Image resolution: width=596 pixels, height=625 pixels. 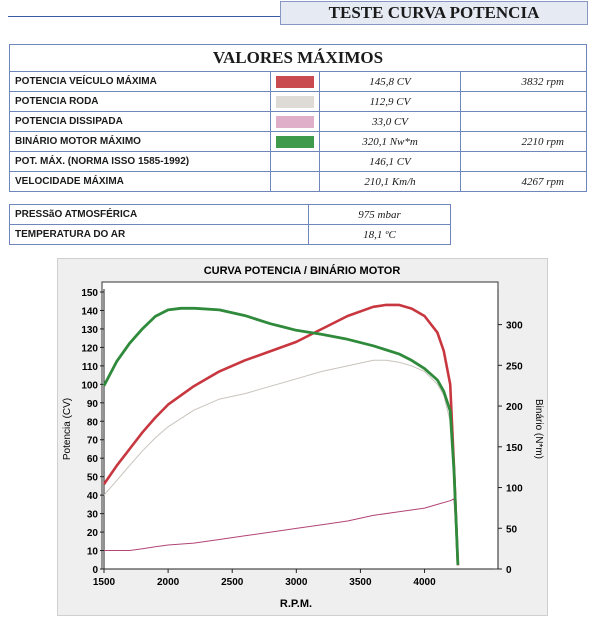 I want to click on y2-tick-label: 50, so click(x=512, y=529).